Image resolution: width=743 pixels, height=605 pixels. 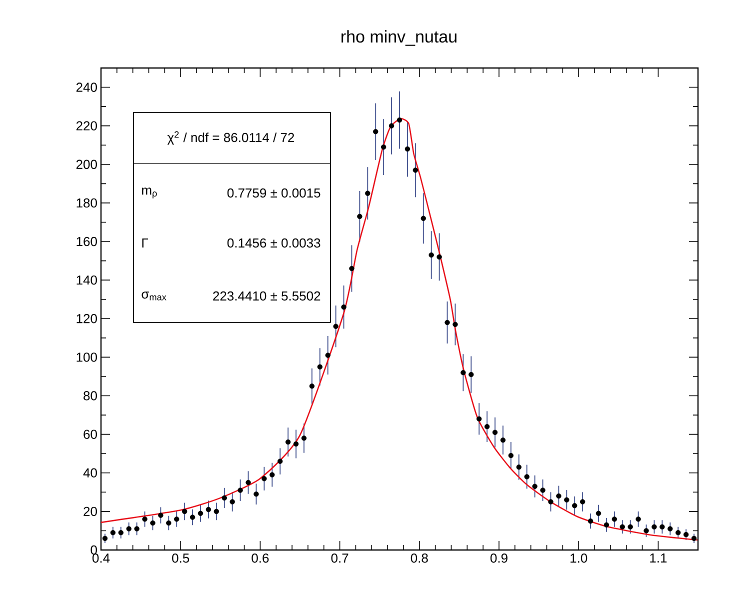 What do you see at coordinates (90, 511) in the screenshot?
I see `y-tick-label: 20` at bounding box center [90, 511].